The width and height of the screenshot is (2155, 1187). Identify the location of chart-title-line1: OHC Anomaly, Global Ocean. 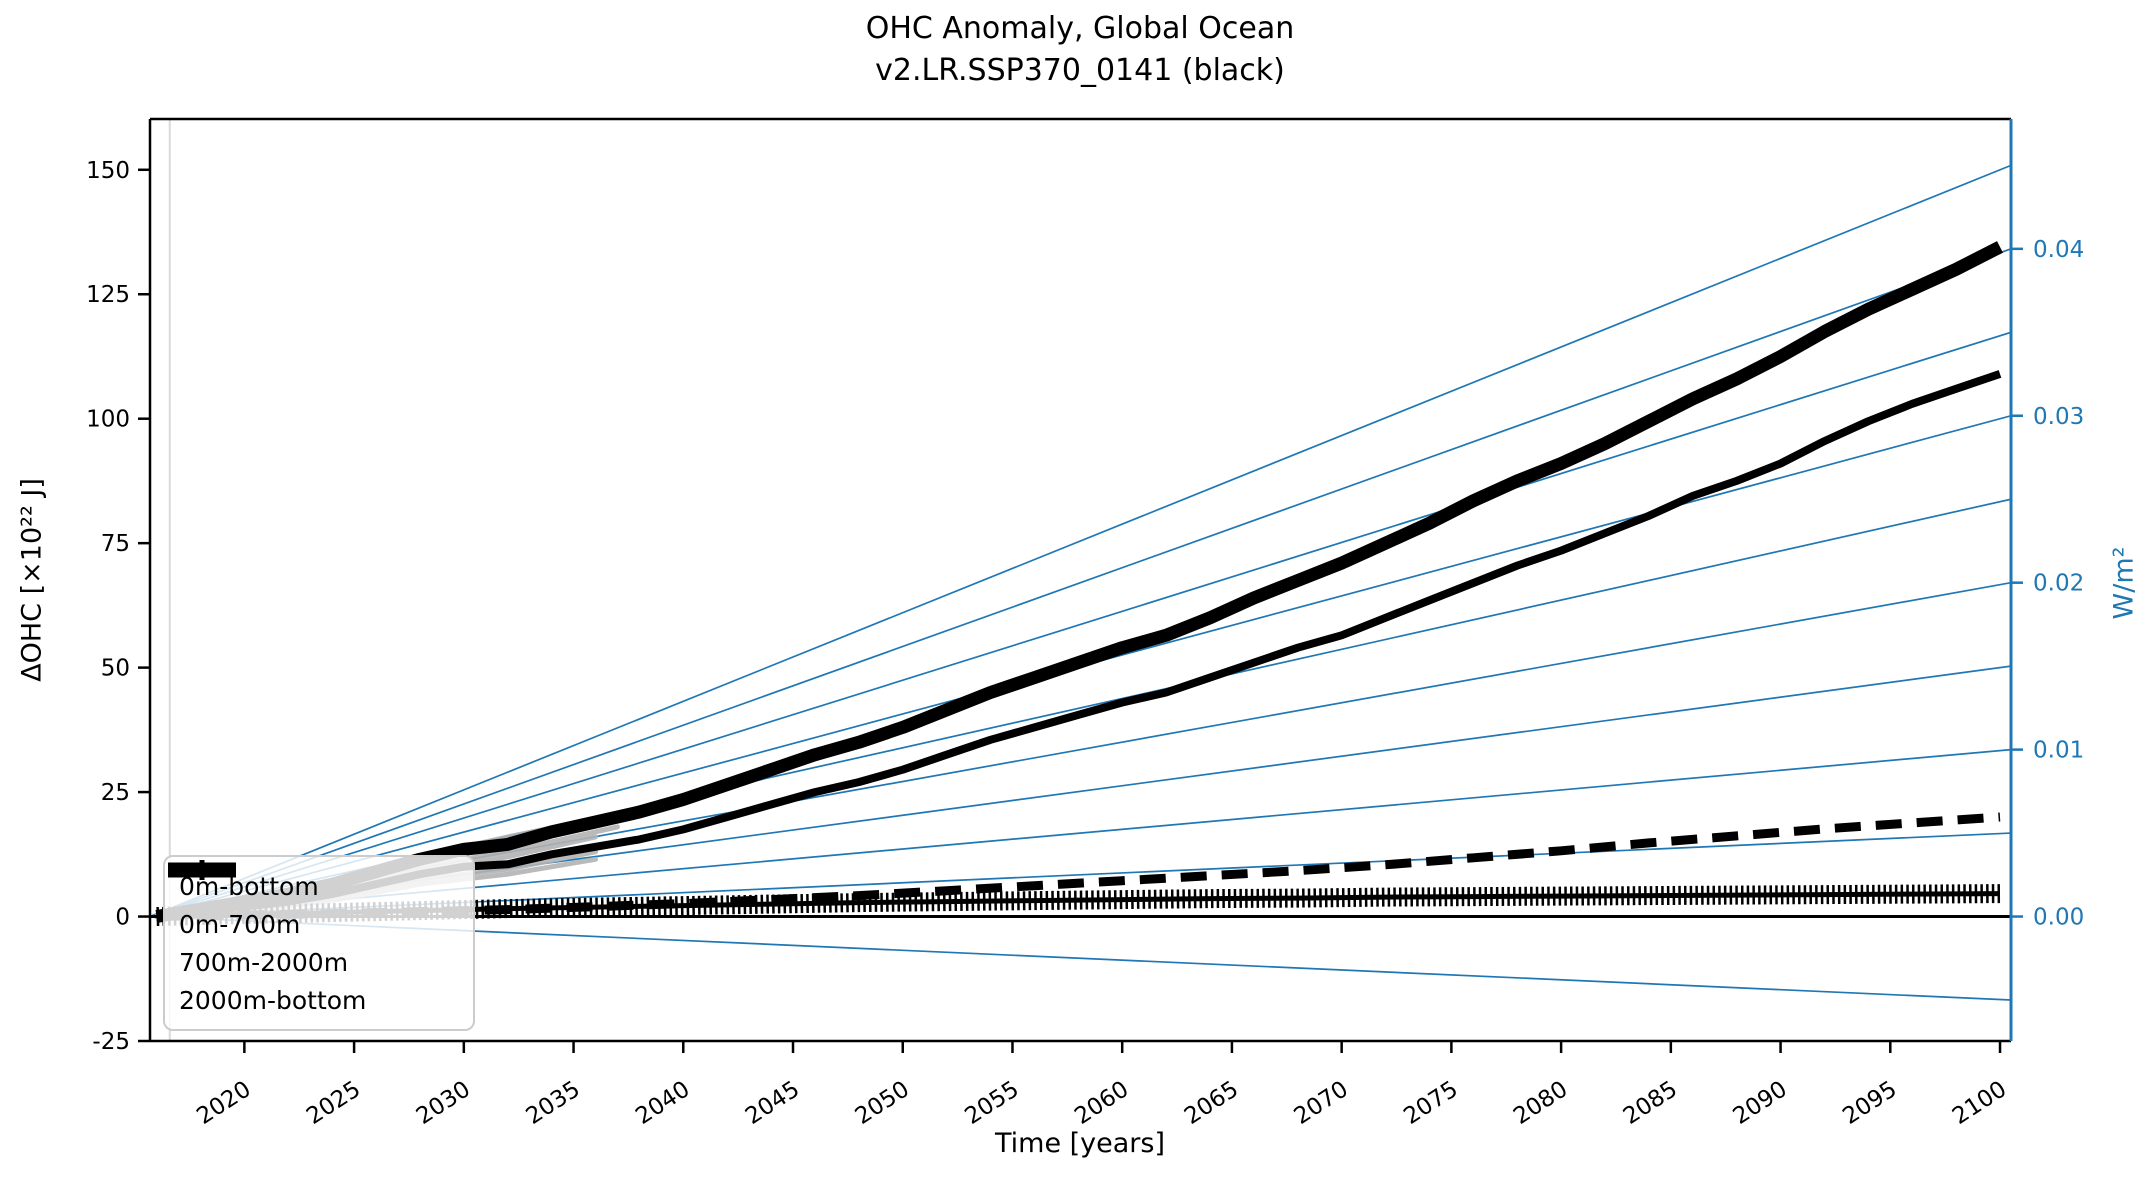
(1080, 28).